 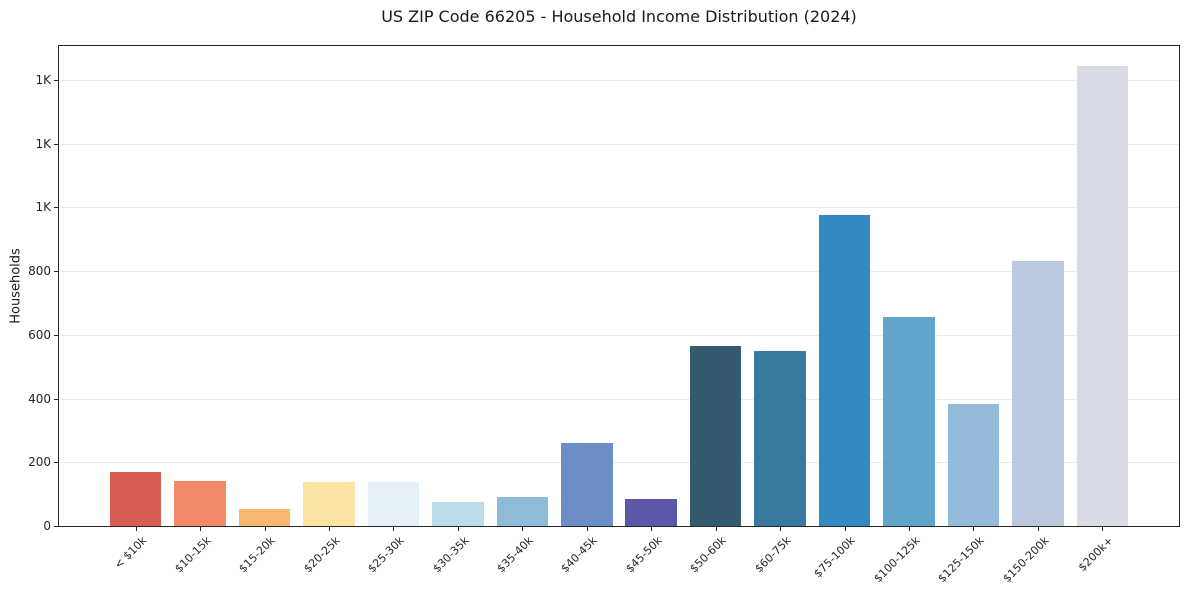 I want to click on x-tick-label: $25-30k, so click(x=386, y=555).